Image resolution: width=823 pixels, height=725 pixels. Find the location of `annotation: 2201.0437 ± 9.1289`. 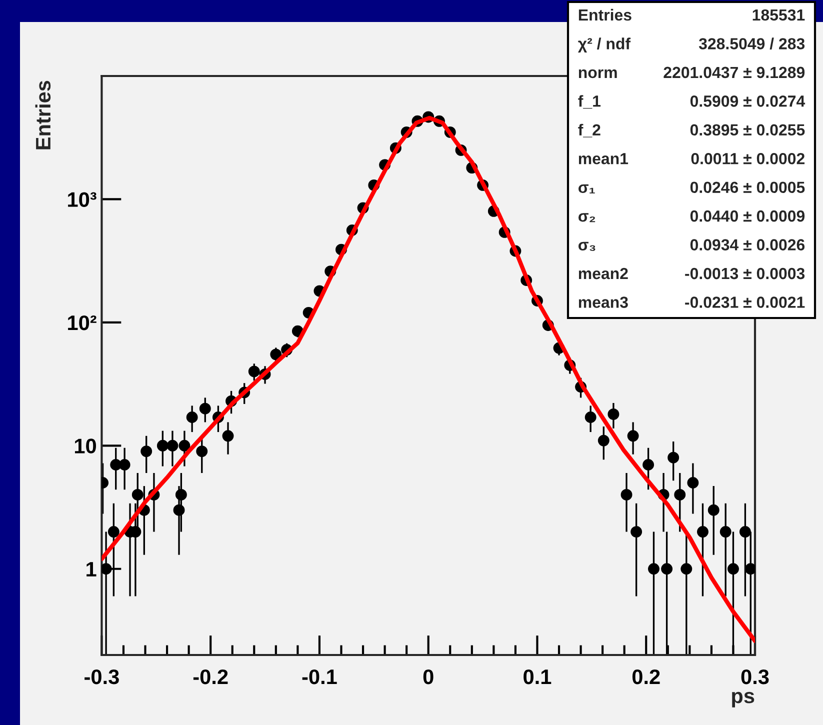

annotation: 2201.0437 ± 9.1289 is located at coordinates (734, 72).